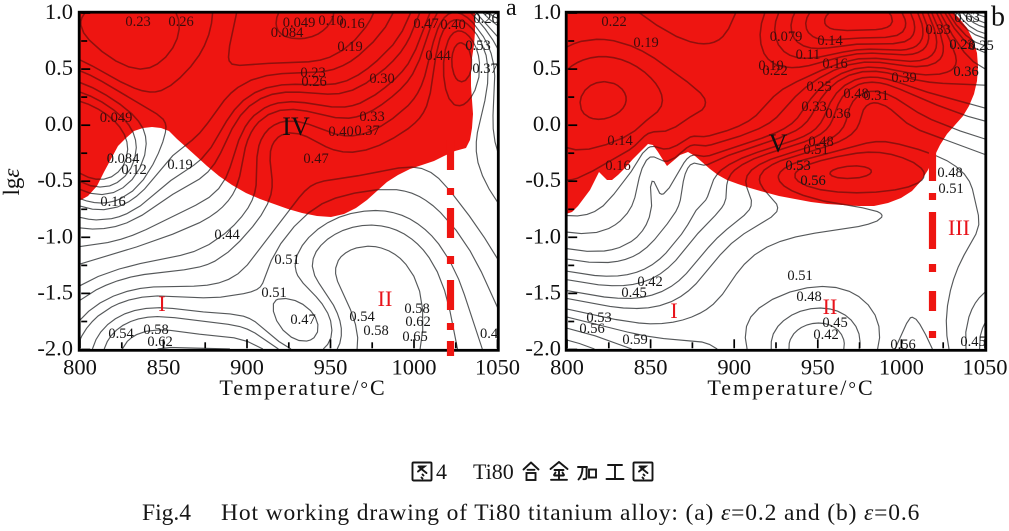 Image resolution: width=1009 pixels, height=531 pixels. Describe the element at coordinates (543, 235) in the screenshot. I see `svg-text: -1.0` at that location.